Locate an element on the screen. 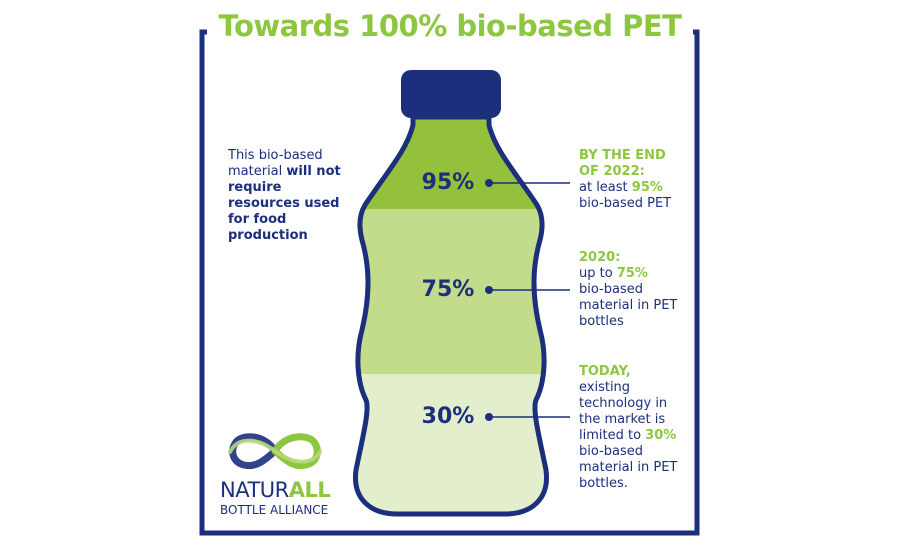  percent-label-30: 30% is located at coordinates (448, 416).